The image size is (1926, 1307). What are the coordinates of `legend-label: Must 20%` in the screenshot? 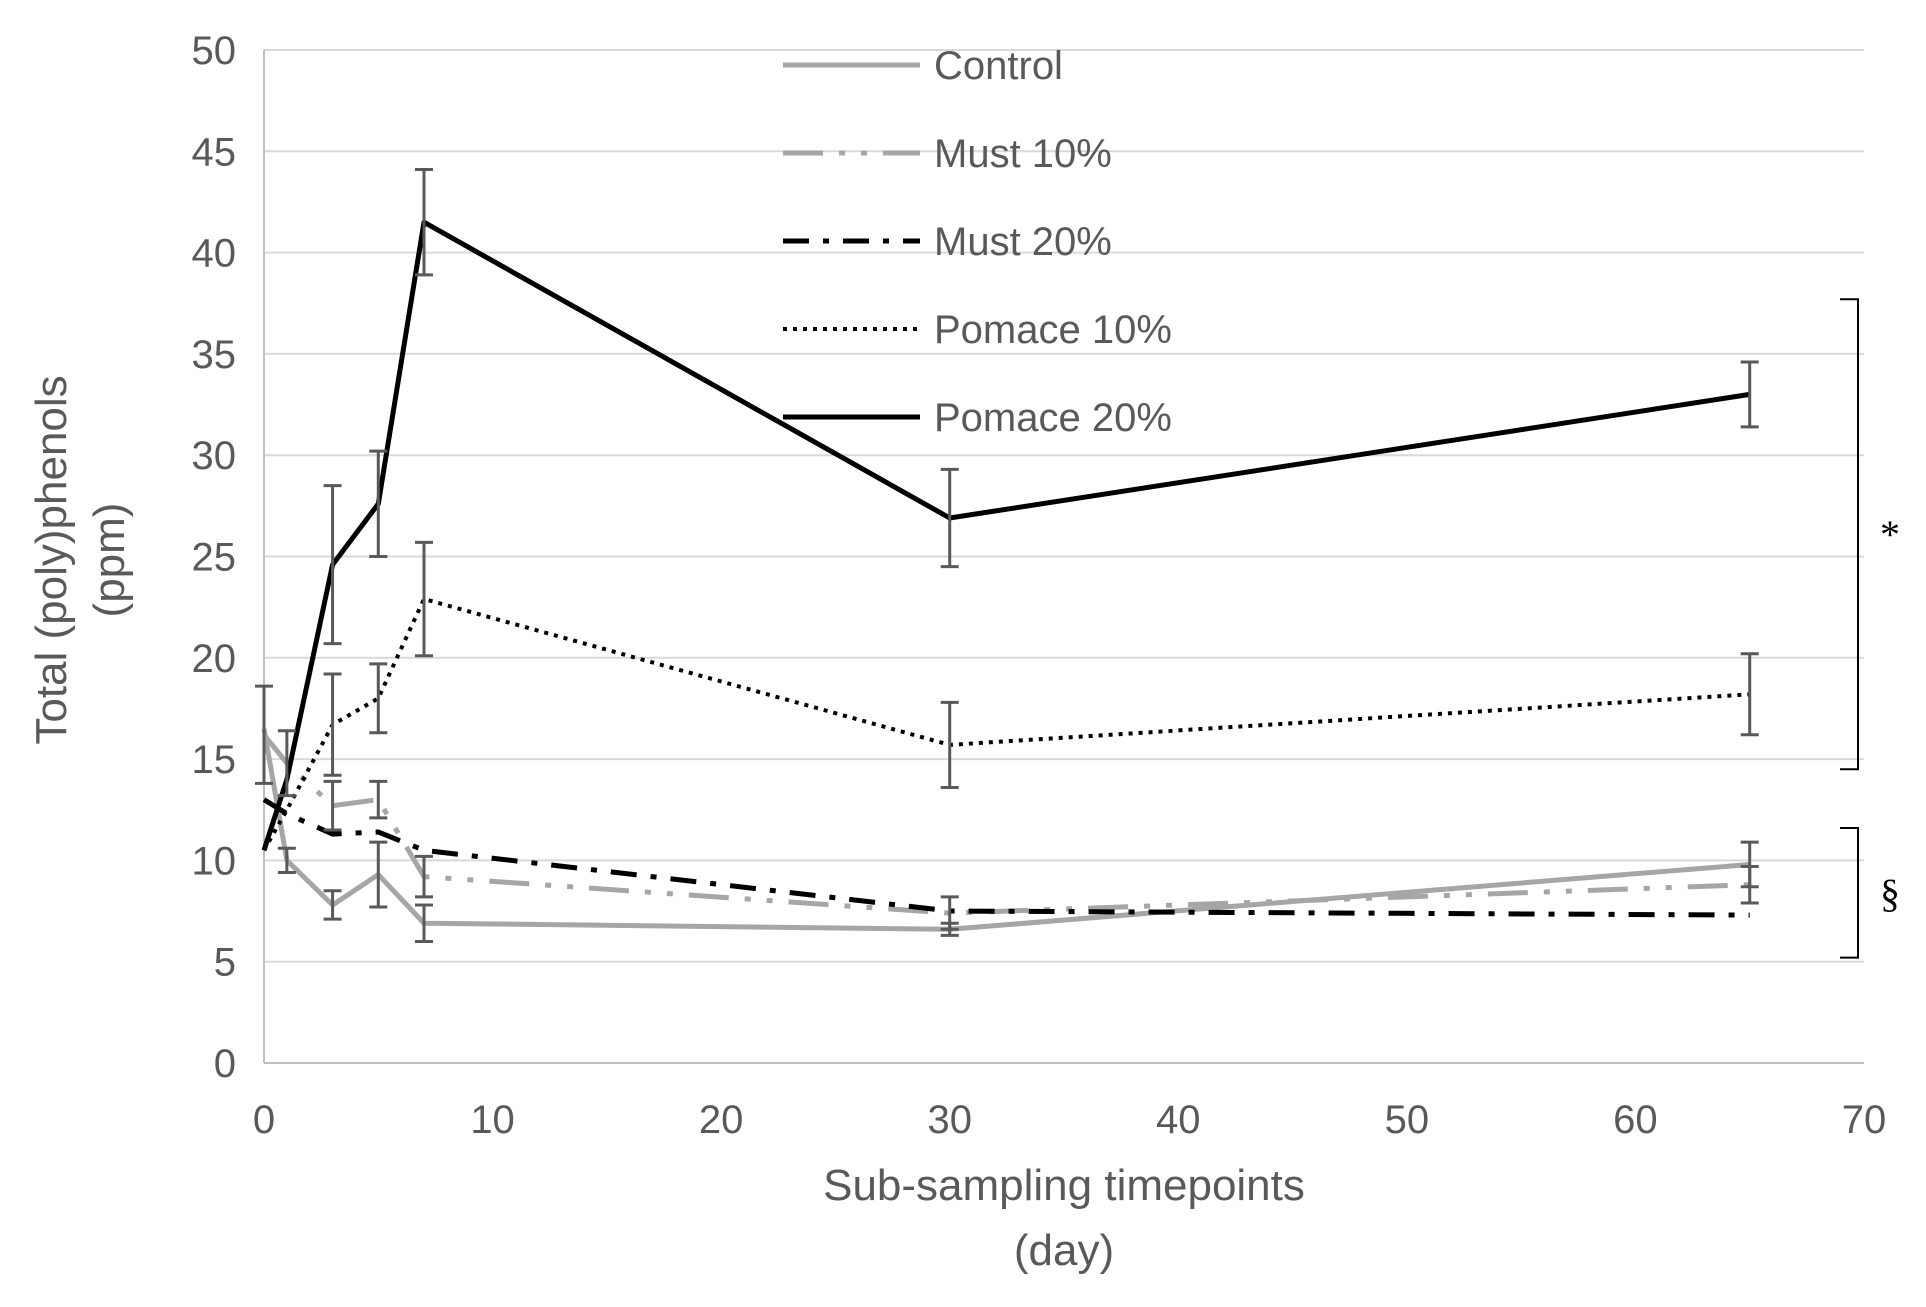 It's located at (1023, 242).